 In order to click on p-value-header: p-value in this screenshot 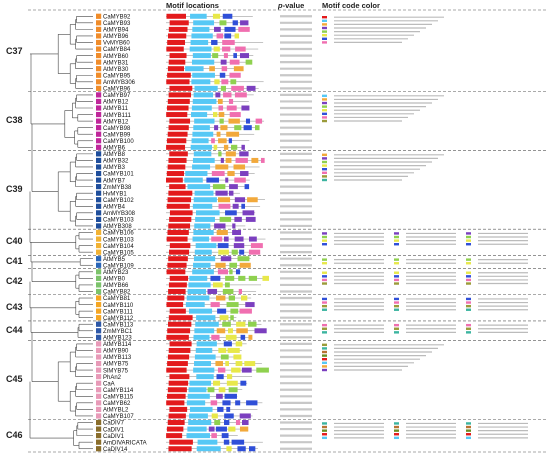, I will do `click(291, 5)`.